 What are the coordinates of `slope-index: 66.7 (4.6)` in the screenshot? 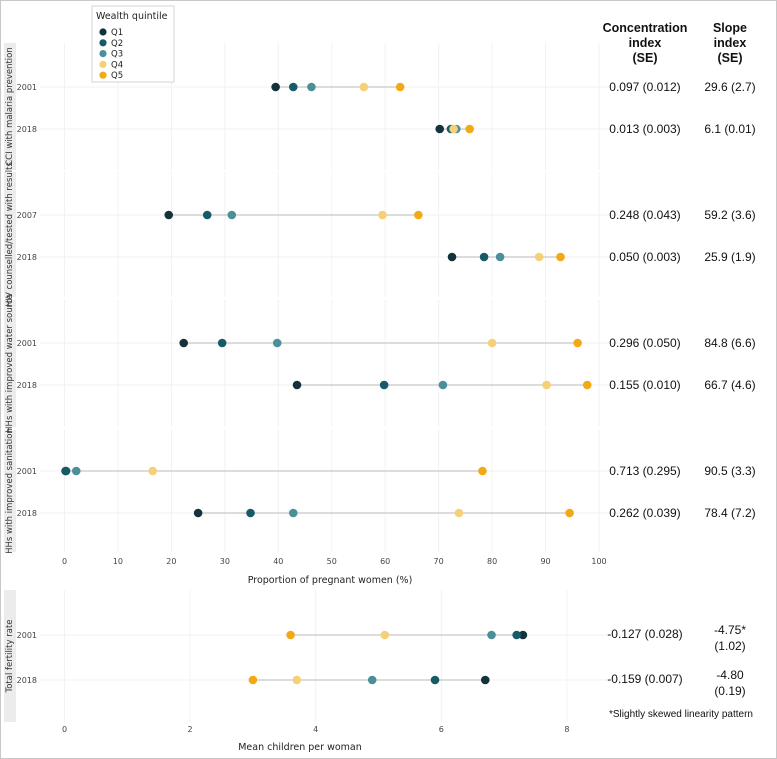 It's located at (729, 385).